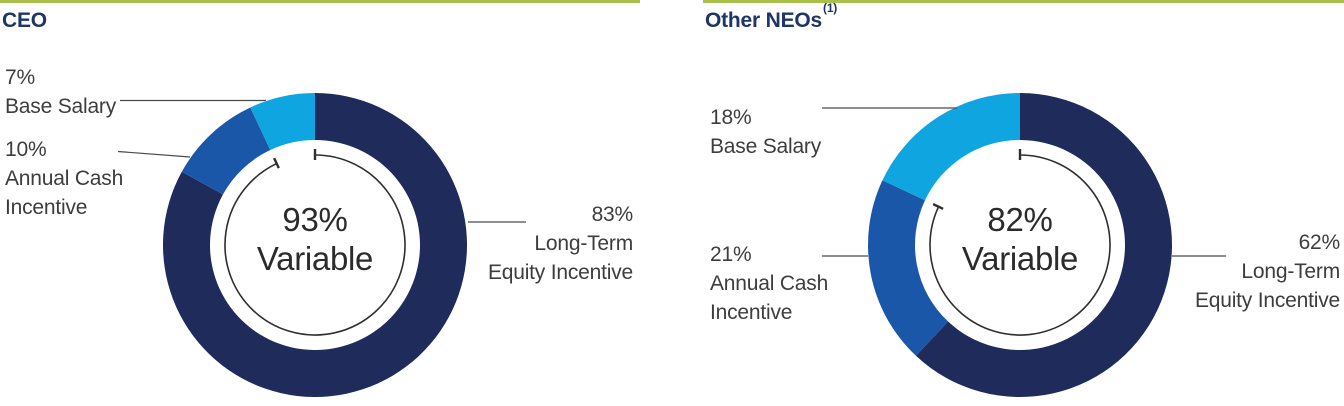 The height and width of the screenshot is (406, 1344). What do you see at coordinates (315, 219) in the screenshot?
I see `variable-pct: 93%` at bounding box center [315, 219].